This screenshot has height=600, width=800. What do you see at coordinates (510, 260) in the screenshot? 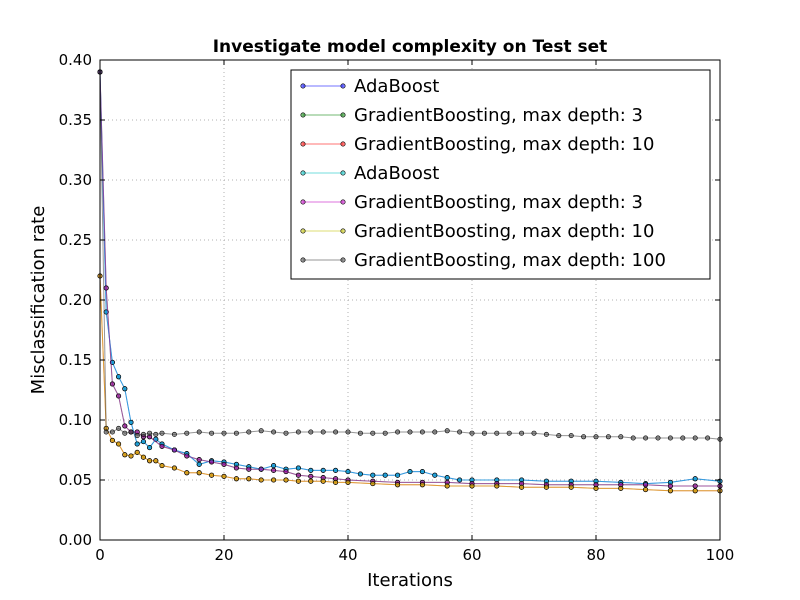
I see `legend-label: GradientBoosting, max depth: 100` at bounding box center [510, 260].